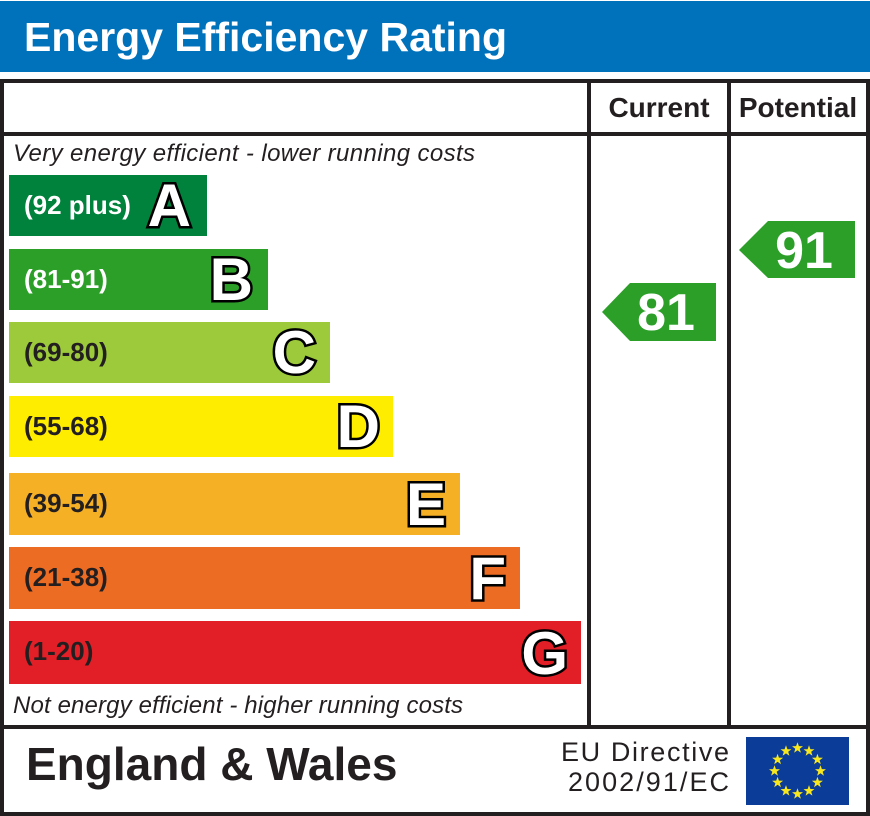 The width and height of the screenshot is (870, 816). I want to click on svg-text: Potential, so click(798, 107).